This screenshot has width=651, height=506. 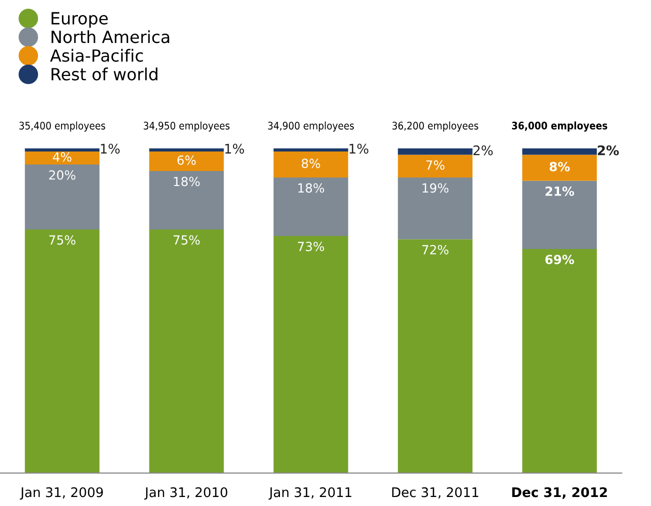 I want to click on data-label: 20%, so click(x=62, y=175).